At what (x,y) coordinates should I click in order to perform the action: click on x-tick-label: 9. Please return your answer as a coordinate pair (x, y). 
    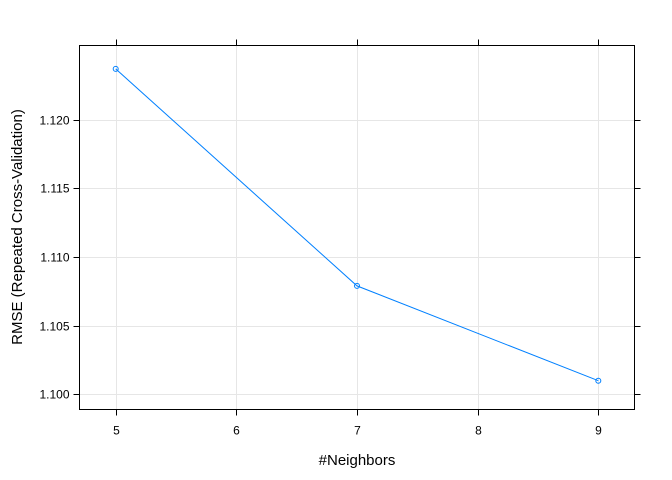
    Looking at the image, I should click on (598, 431).